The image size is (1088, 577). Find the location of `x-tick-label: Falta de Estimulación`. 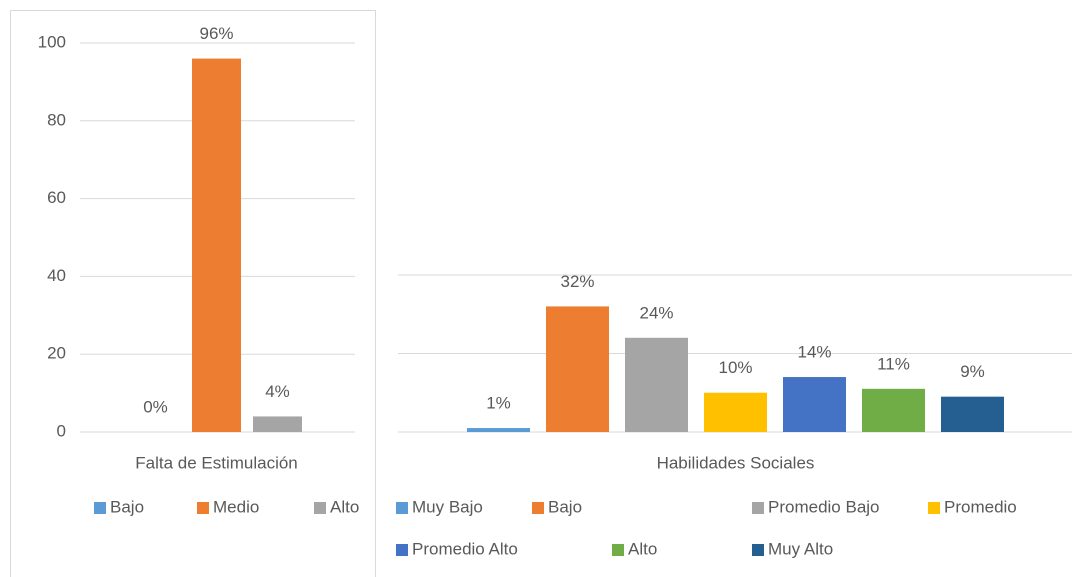

x-tick-label: Falta de Estimulación is located at coordinates (216, 462).